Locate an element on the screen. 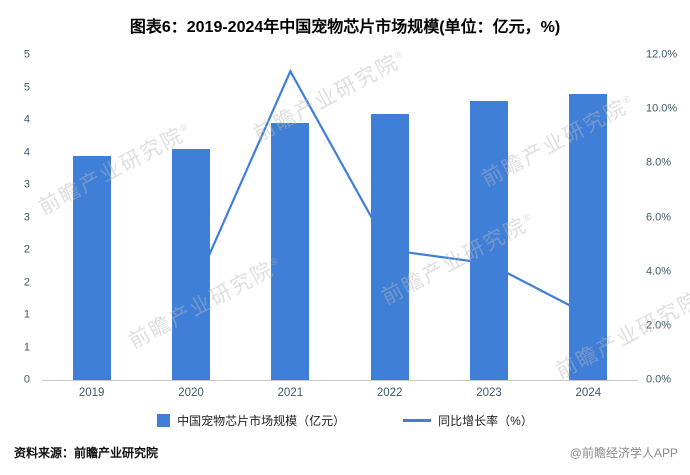 Image resolution: width=690 pixels, height=475 pixels. x-axis-label: 2021 is located at coordinates (290, 393).